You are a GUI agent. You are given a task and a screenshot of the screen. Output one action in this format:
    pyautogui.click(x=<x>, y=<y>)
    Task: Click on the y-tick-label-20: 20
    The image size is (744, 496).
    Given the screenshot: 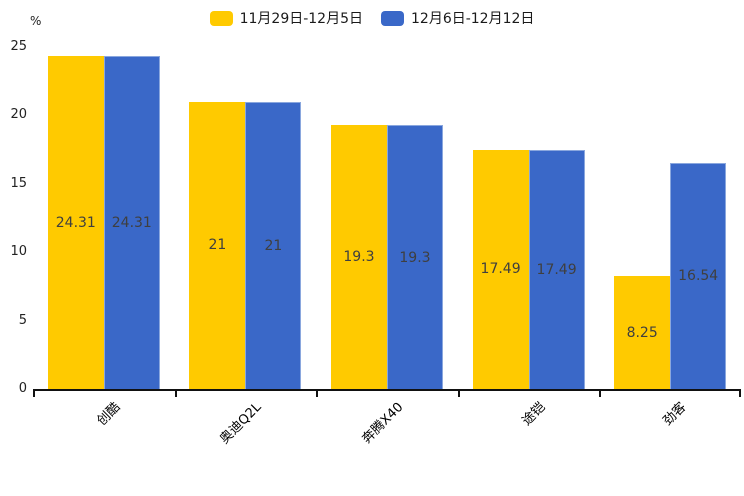 What is the action you would take?
    pyautogui.click(x=18, y=115)
    